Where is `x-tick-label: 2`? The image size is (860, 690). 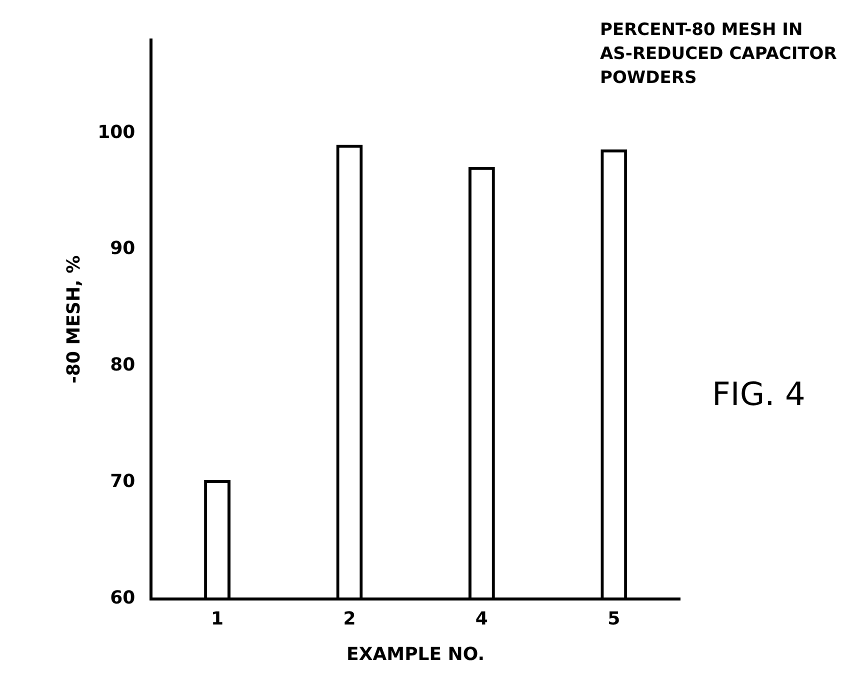 x-tick-label: 2 is located at coordinates (349, 619).